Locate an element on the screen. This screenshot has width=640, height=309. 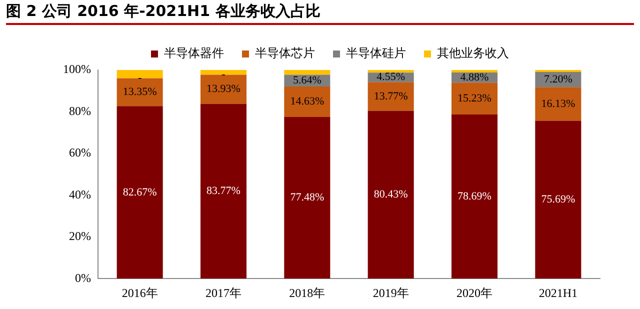
x-tick-label: 2019年 is located at coordinates (390, 293).